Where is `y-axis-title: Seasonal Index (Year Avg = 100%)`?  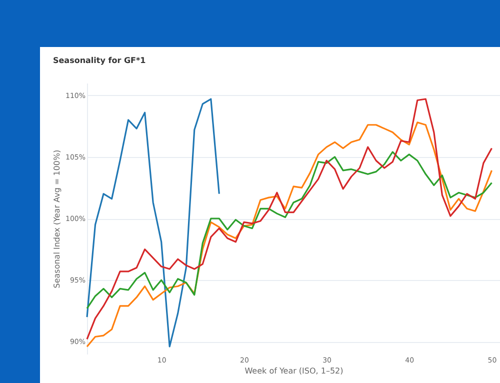
y-axis-title: Seasonal Index (Year Avg = 100%) is located at coordinates (57, 219).